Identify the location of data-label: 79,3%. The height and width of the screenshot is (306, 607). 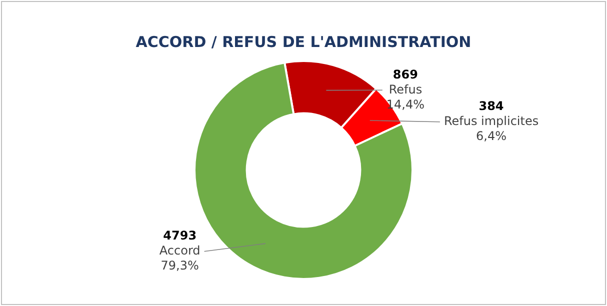
(179, 265).